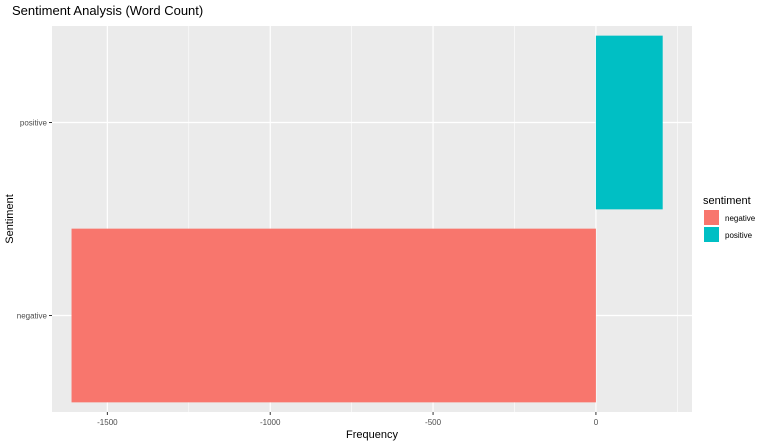 The height and width of the screenshot is (445, 768). Describe the element at coordinates (596, 422) in the screenshot. I see `x-tick-label: 0` at that location.